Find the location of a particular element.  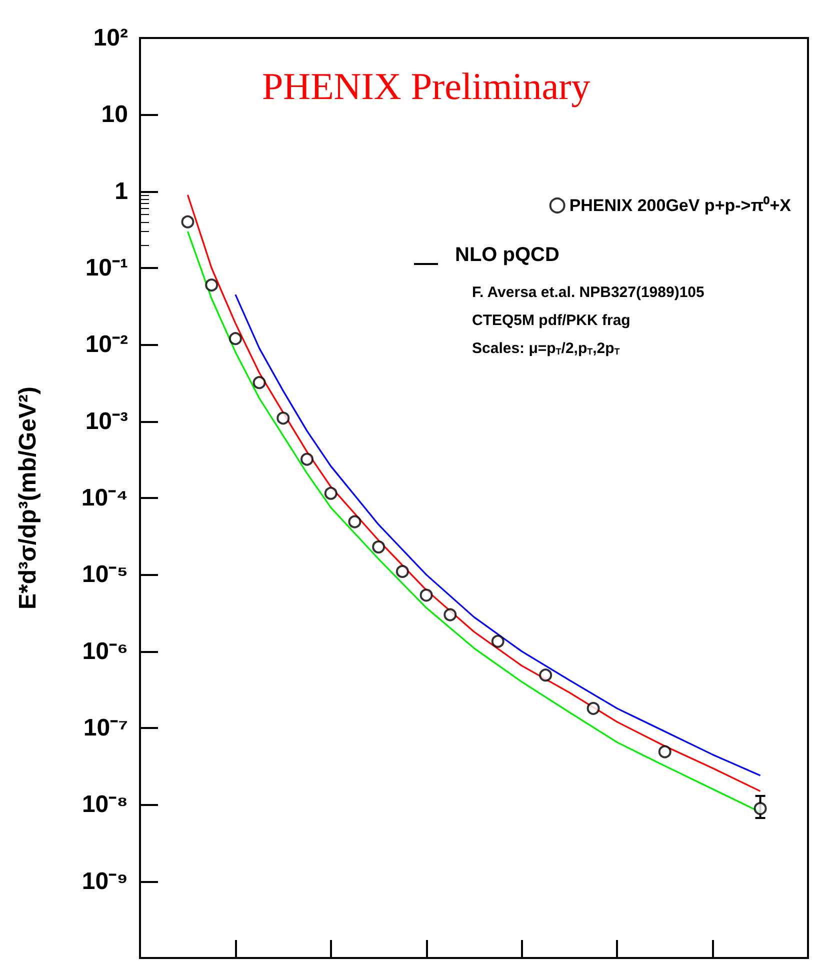

legend-label: PHENIX 200GeV p+p->π⁰+X is located at coordinates (680, 205).